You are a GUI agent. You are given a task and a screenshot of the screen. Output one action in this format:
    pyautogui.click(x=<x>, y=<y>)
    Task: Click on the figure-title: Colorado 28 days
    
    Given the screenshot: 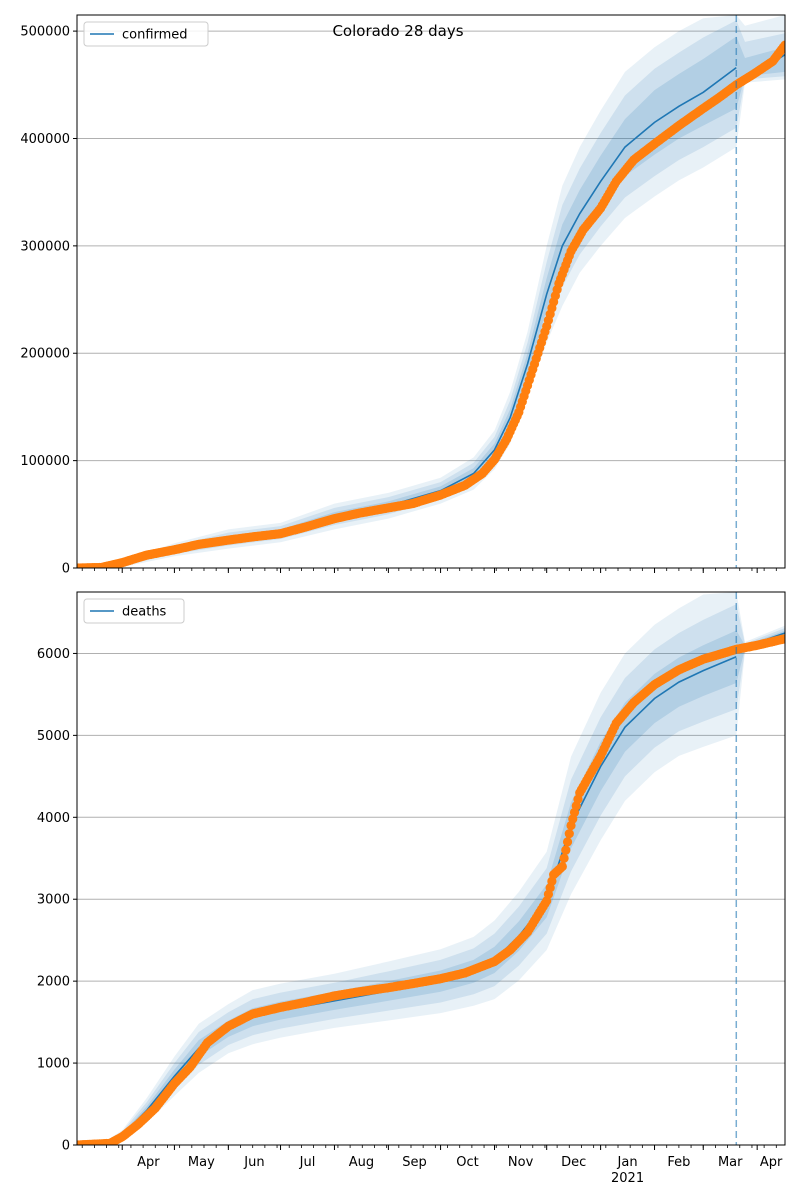 What is the action you would take?
    pyautogui.click(x=397, y=31)
    